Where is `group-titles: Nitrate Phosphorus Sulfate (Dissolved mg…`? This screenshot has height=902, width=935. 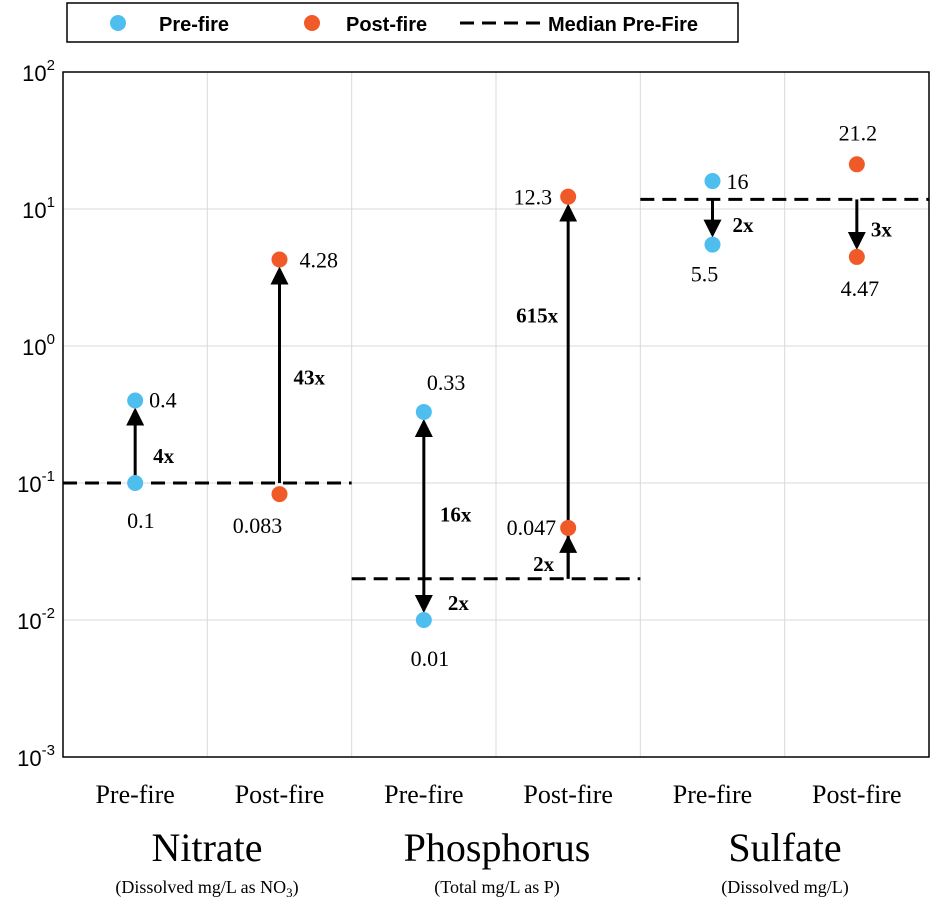
group-titles: Nitrate Phosphorus Sulfate (Dissolved mg… is located at coordinates (481, 862).